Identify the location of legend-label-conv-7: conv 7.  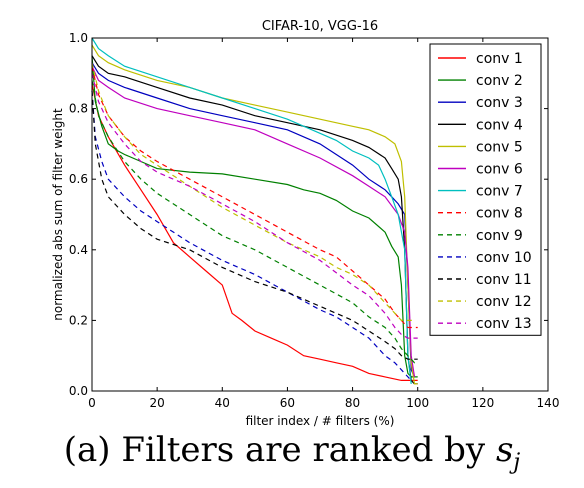
(499, 192).